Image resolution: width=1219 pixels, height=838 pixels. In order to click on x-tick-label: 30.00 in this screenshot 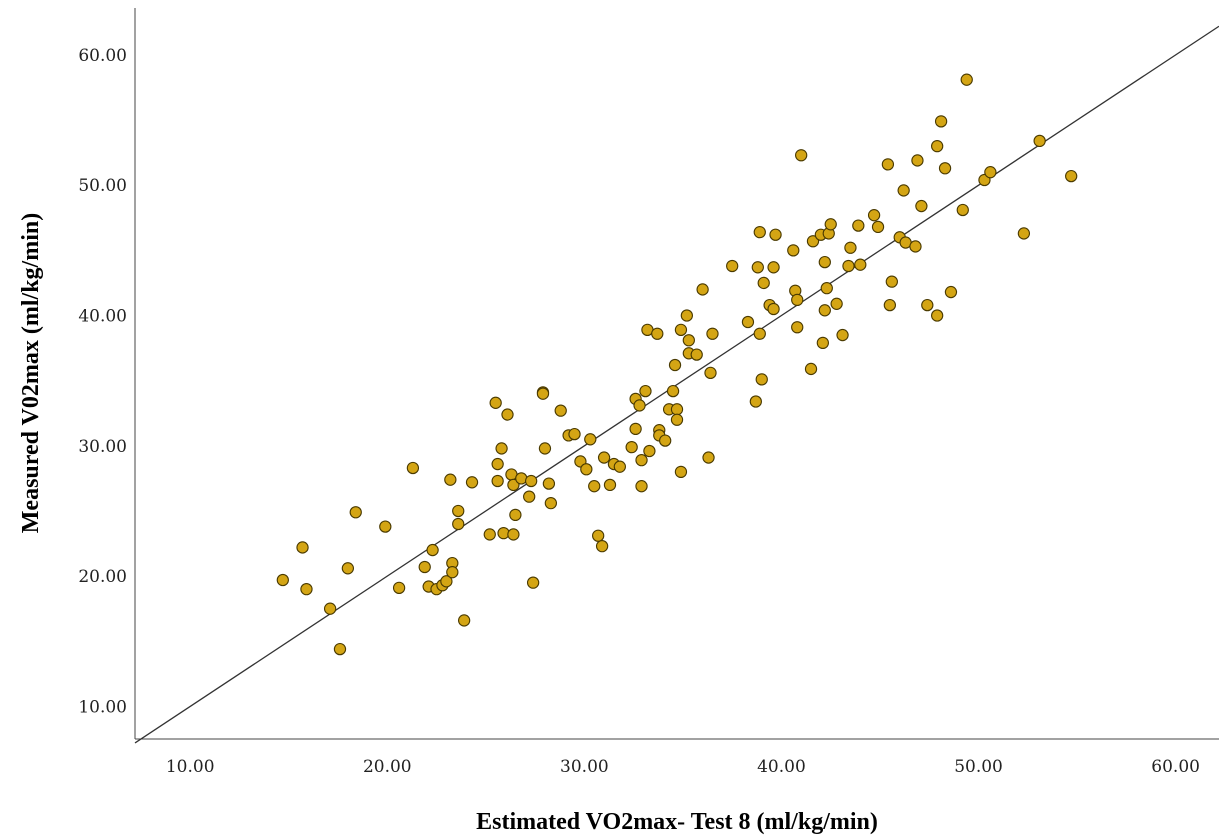, I will do `click(584, 767)`.